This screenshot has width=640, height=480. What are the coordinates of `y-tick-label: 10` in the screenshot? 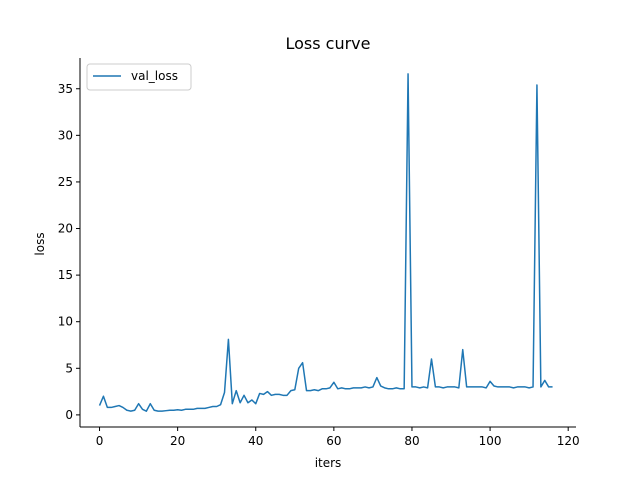 It's located at (65, 322).